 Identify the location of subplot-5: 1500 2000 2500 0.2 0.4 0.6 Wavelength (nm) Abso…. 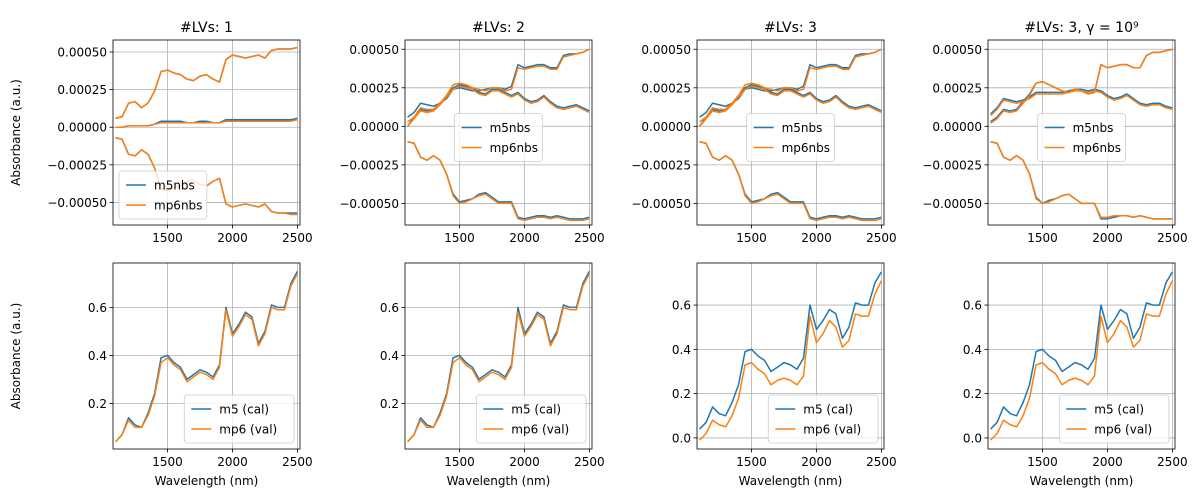
(161, 375).